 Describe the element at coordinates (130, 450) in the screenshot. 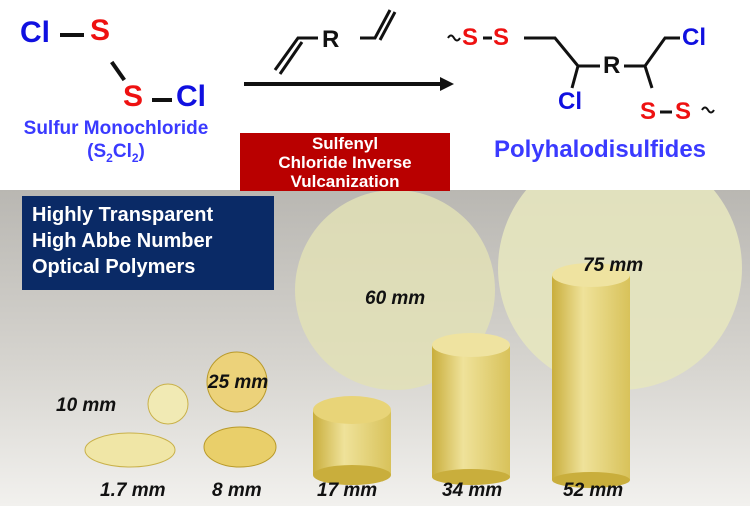

I see `disc-1-7mm` at that location.